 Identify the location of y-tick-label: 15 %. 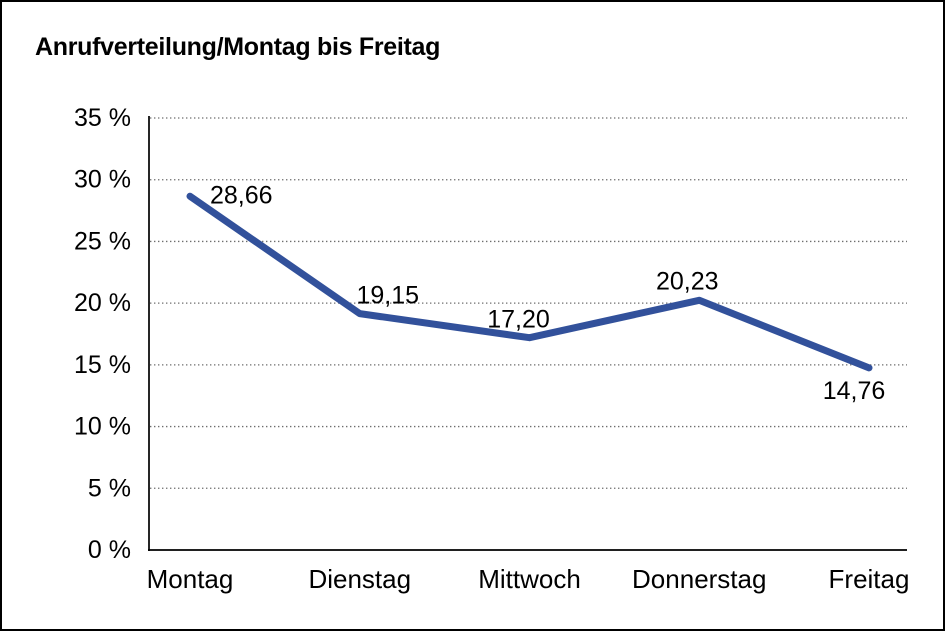
(102, 365).